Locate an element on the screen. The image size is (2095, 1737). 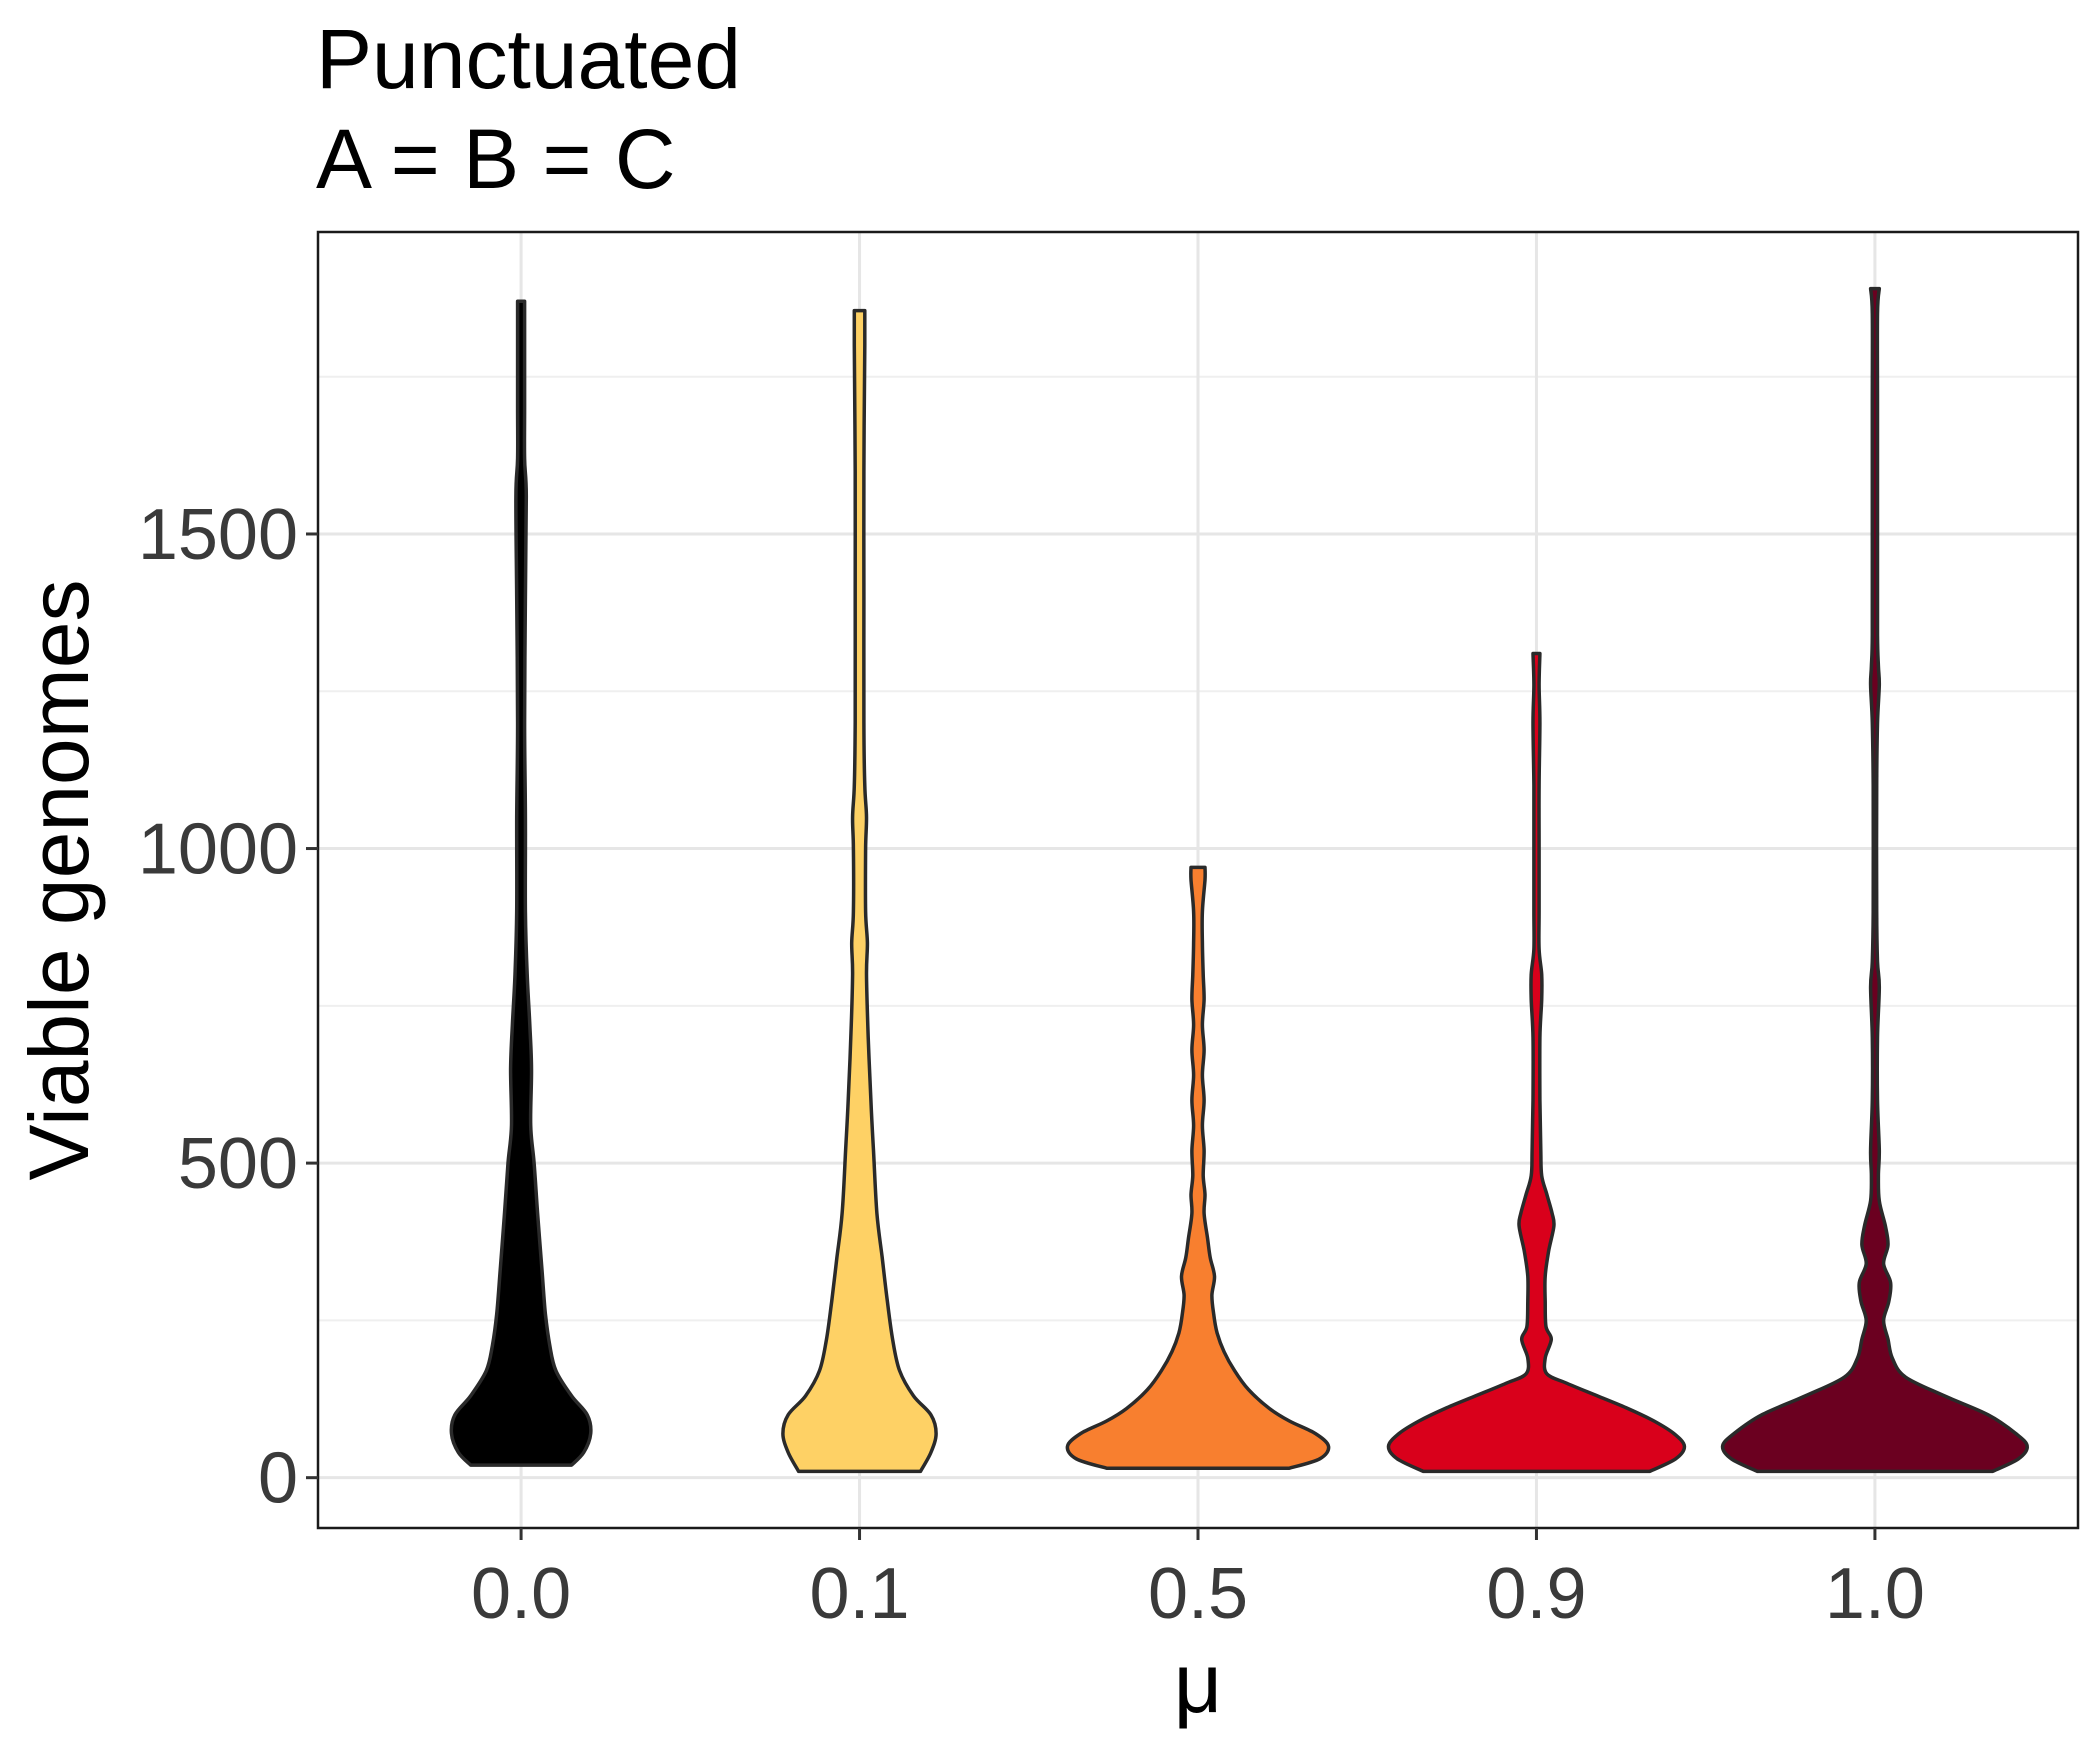
chart-subtitle: A = B = C is located at coordinates (496, 159).